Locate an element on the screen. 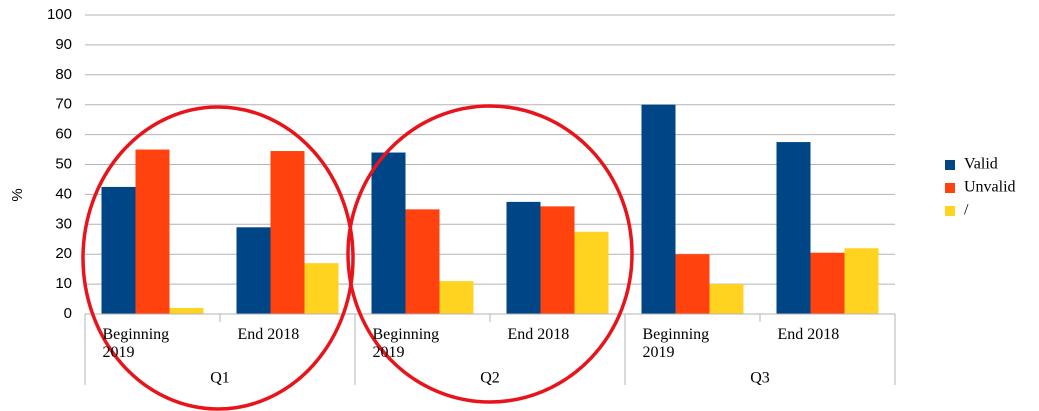 The image size is (1039, 411). y-tick-label: 0 is located at coordinates (68, 313).